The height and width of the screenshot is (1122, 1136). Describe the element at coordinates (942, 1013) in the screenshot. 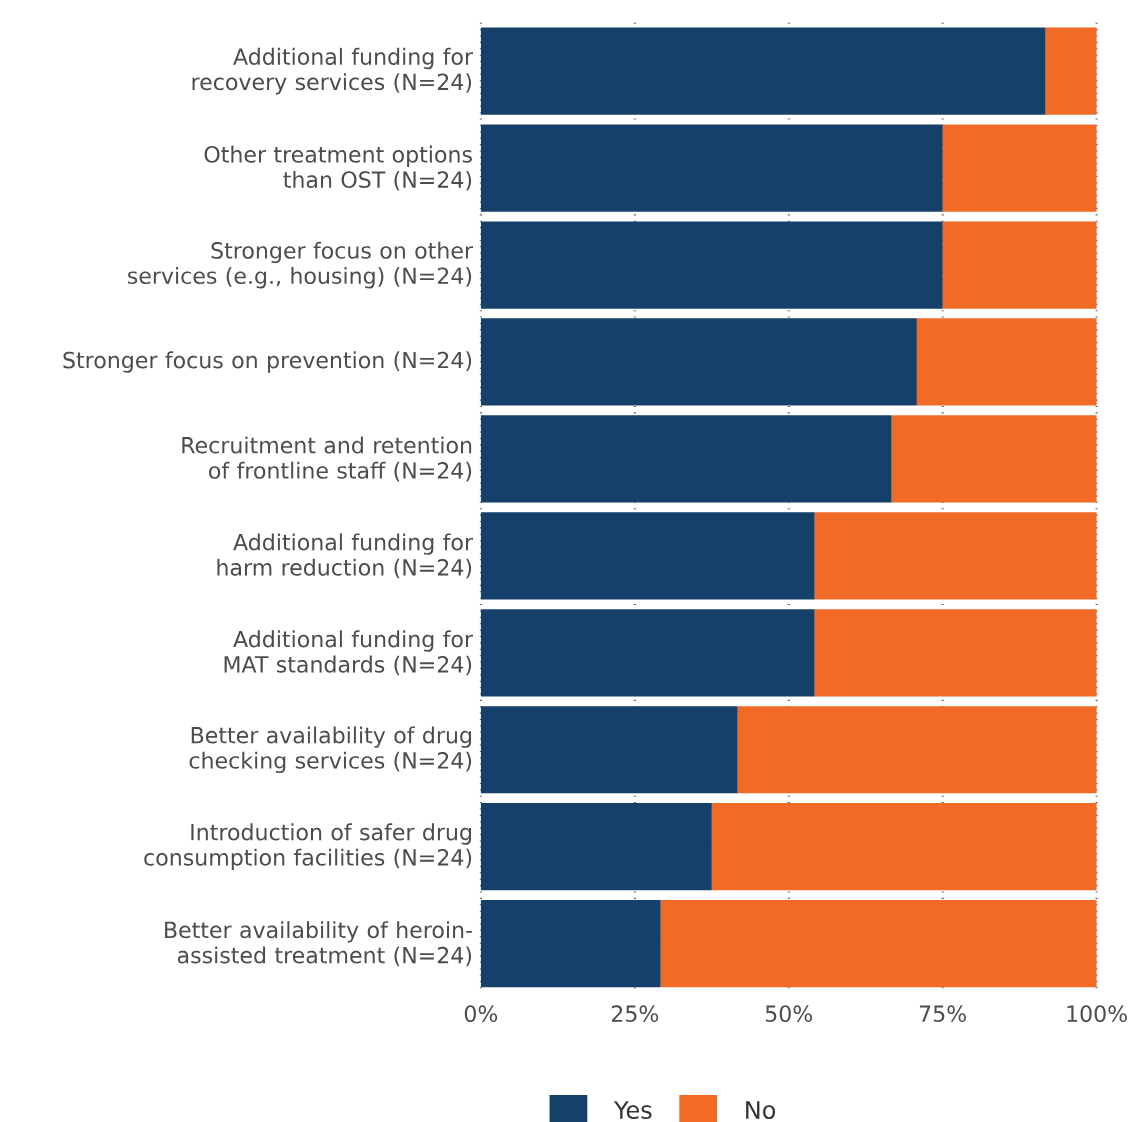

I see `x-tick-label: 75%` at that location.